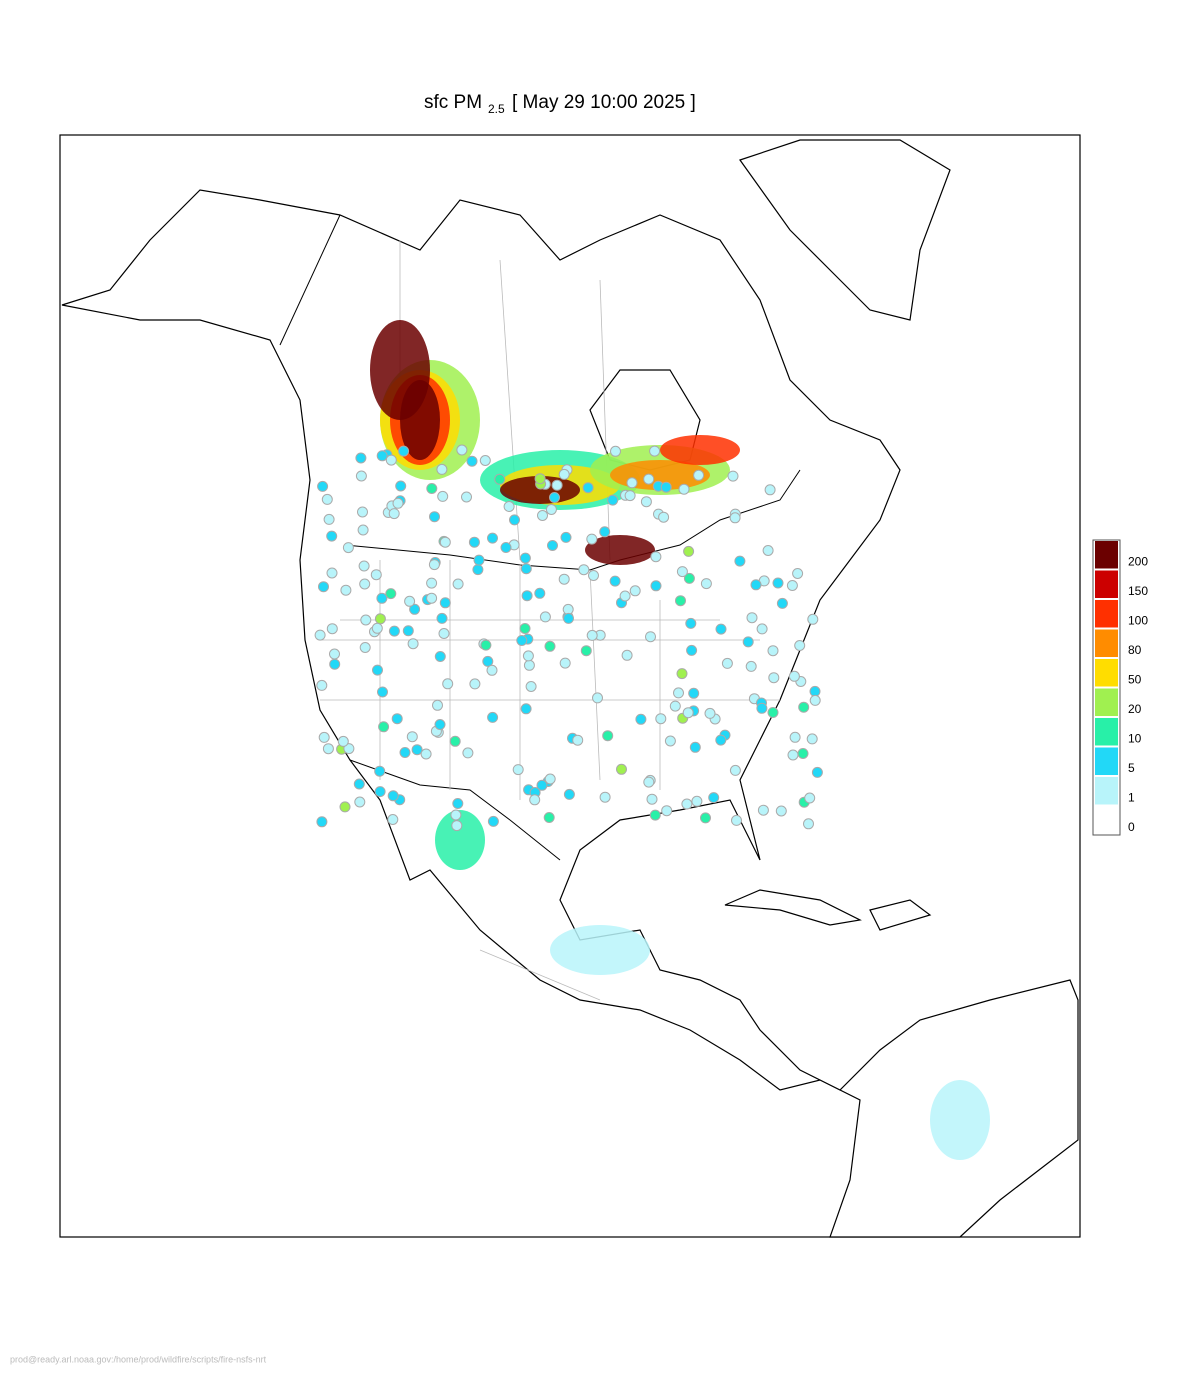 This screenshot has width=1199, height=1381. What do you see at coordinates (1131, 768) in the screenshot?
I see `colorbar-label: 5` at bounding box center [1131, 768].